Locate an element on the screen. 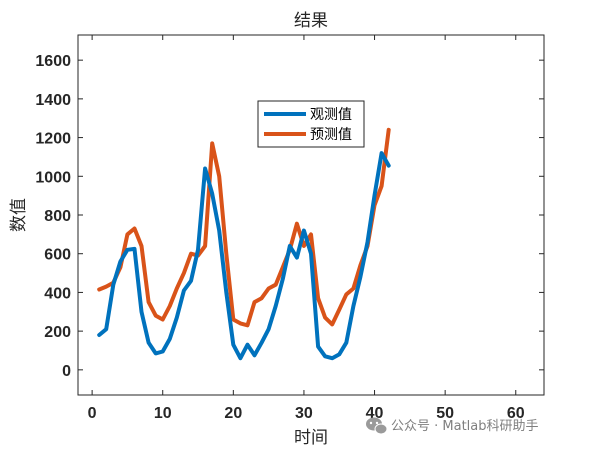  y-tick-label: 0 is located at coordinates (66, 371).